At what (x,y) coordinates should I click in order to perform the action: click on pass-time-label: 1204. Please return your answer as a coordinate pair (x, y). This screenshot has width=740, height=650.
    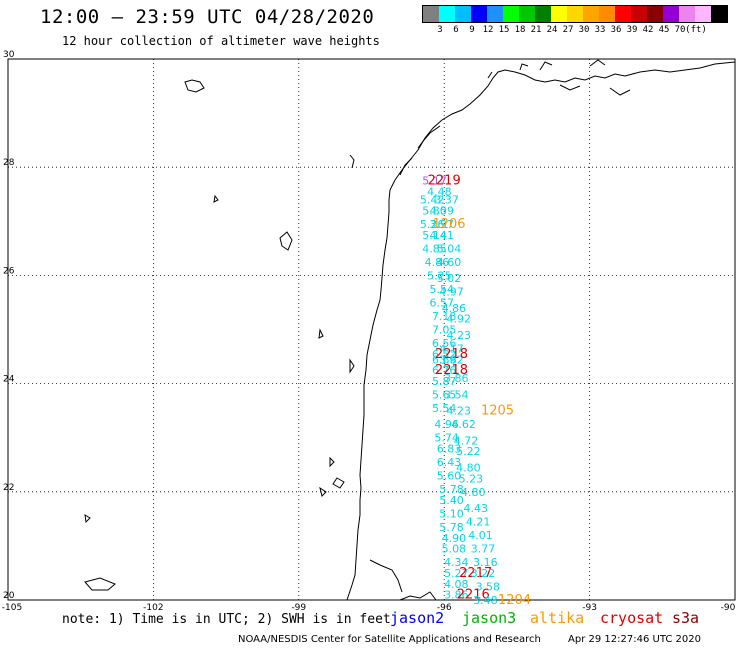
    Looking at the image, I should click on (514, 600).